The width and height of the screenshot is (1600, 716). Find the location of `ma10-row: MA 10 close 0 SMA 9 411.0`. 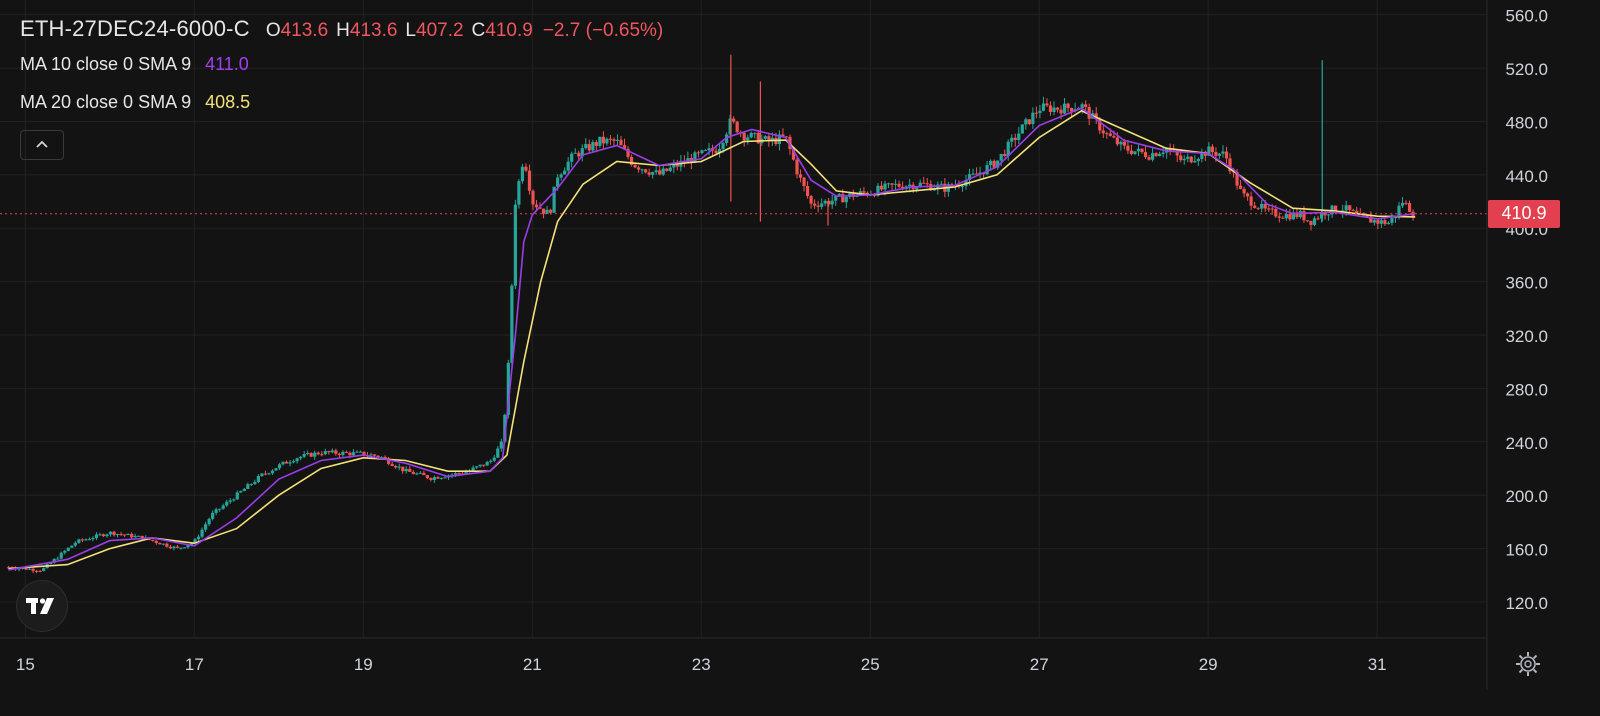

ma10-row: MA 10 close 0 SMA 9 411.0 is located at coordinates (341, 73).